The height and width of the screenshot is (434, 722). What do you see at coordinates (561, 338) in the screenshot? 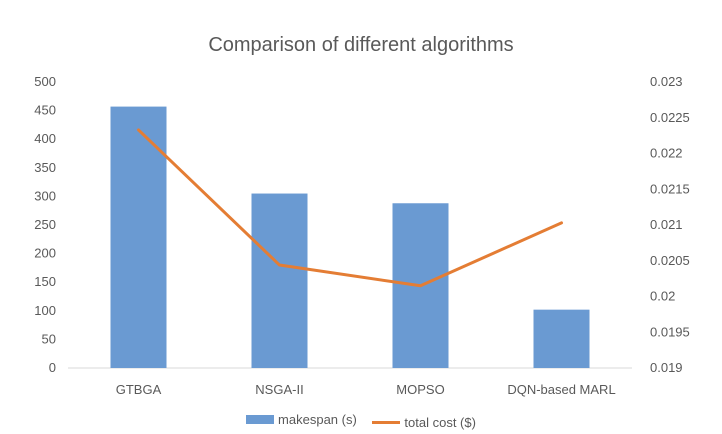
I see `bar-dqn-based-marl` at bounding box center [561, 338].